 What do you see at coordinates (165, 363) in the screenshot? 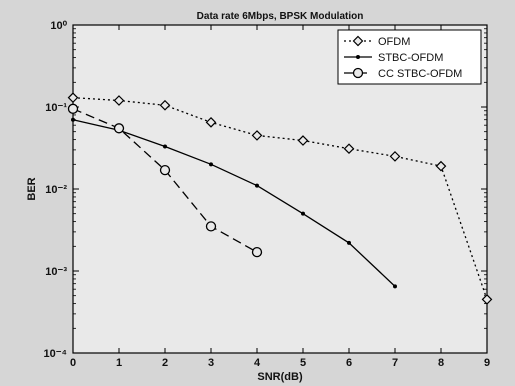
I see `x-tick-label: 2` at bounding box center [165, 363].